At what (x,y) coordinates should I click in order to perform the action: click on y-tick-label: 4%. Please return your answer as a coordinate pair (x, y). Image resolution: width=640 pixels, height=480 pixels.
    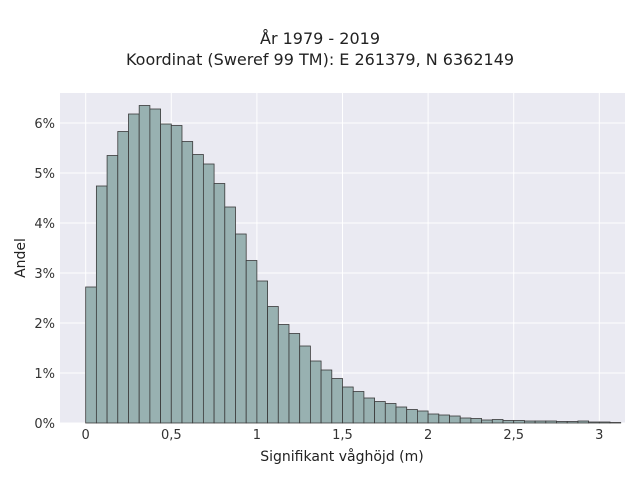
    Looking at the image, I should click on (44, 224).